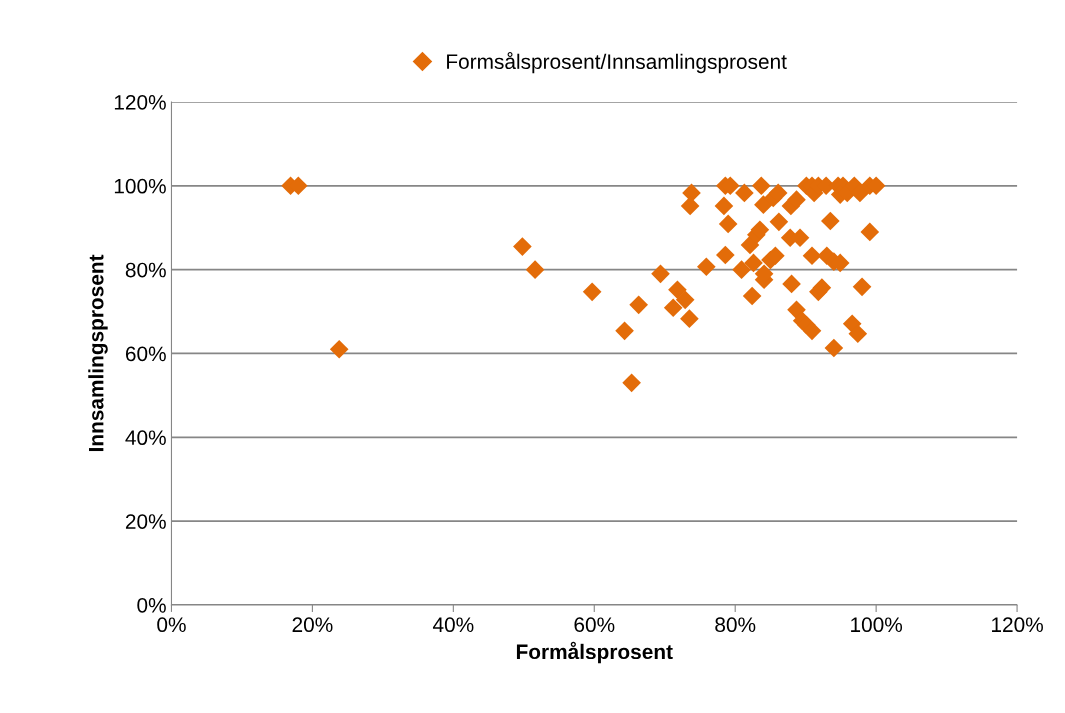 The image size is (1065, 713). What do you see at coordinates (877, 625) in the screenshot?
I see `x-tick-label: 100%` at bounding box center [877, 625].